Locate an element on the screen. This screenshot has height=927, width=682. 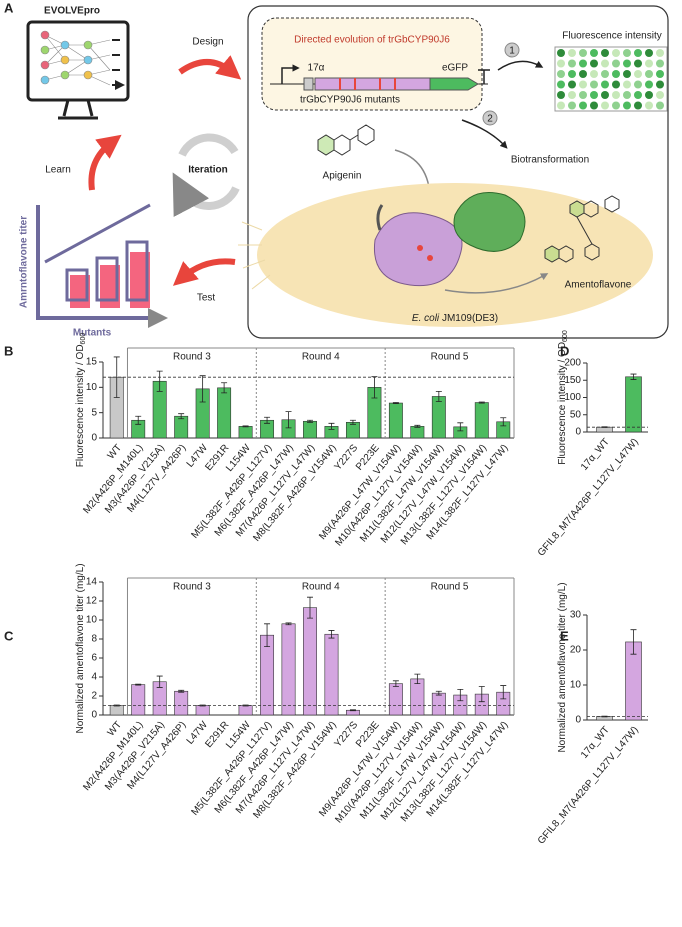
step2-arrow is located at coordinates (484, 134).